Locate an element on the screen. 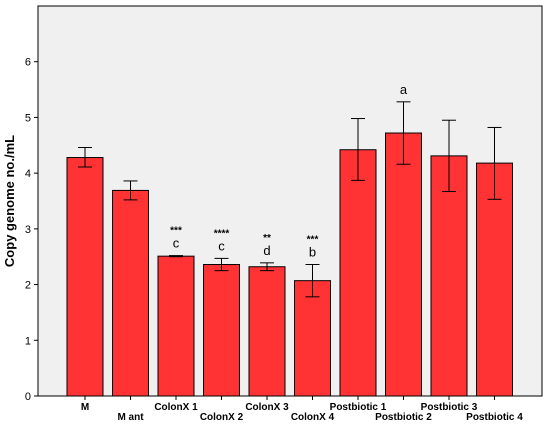  significance-marker: **** is located at coordinates (222, 233).